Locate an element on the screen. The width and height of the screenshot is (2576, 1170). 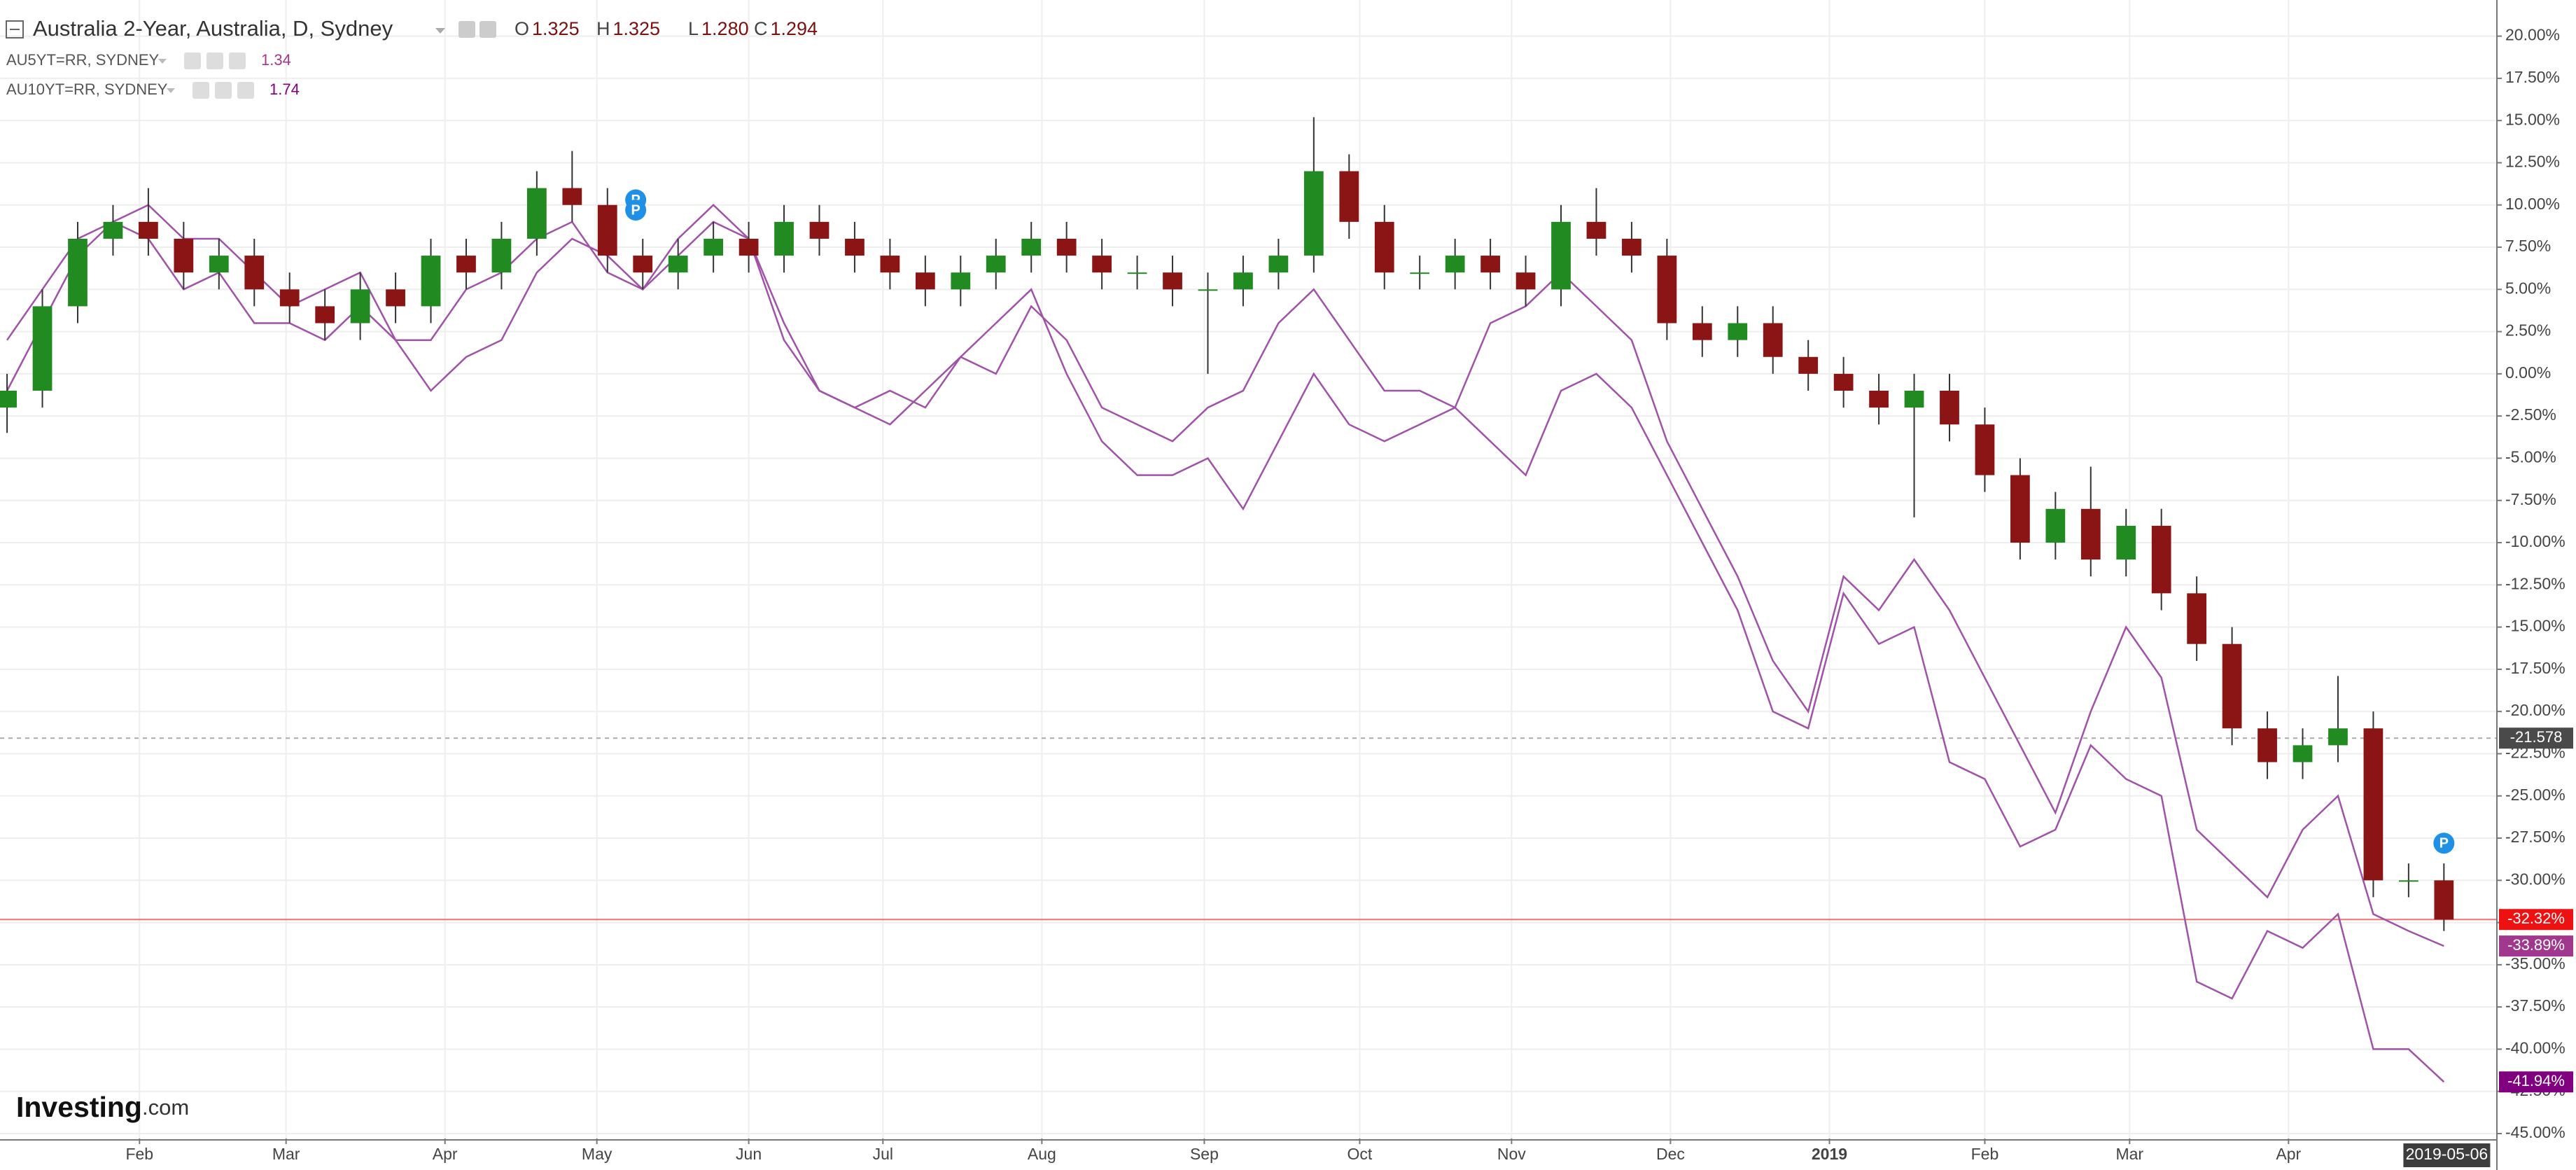
x-tick-label: May is located at coordinates (597, 1154).